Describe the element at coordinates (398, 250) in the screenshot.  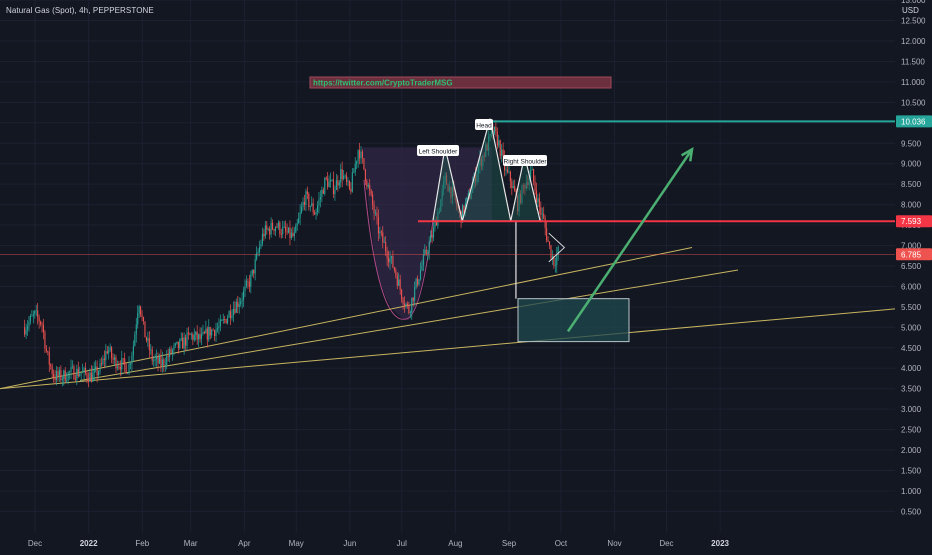
I see `cup-outline` at that location.